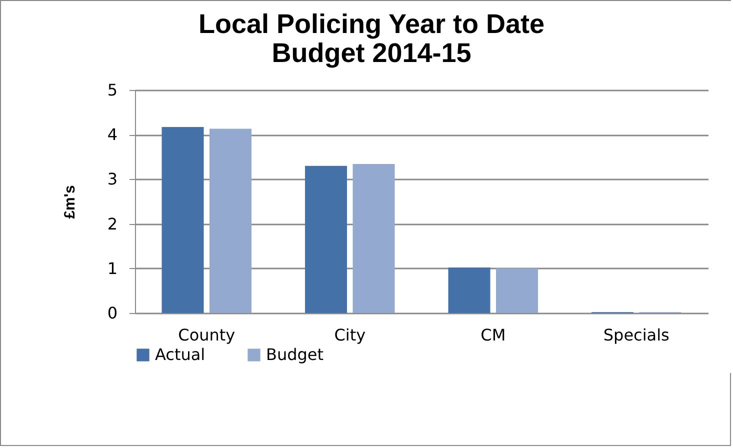  What do you see at coordinates (371, 24) in the screenshot?
I see `text: Local Policing Year to Date` at bounding box center [371, 24].